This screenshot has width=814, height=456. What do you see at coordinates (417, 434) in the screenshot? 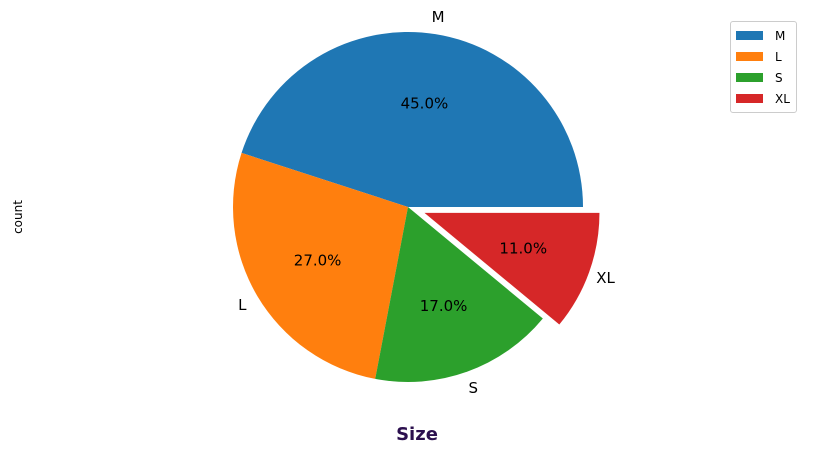
I see `chart-title: Size` at bounding box center [417, 434].